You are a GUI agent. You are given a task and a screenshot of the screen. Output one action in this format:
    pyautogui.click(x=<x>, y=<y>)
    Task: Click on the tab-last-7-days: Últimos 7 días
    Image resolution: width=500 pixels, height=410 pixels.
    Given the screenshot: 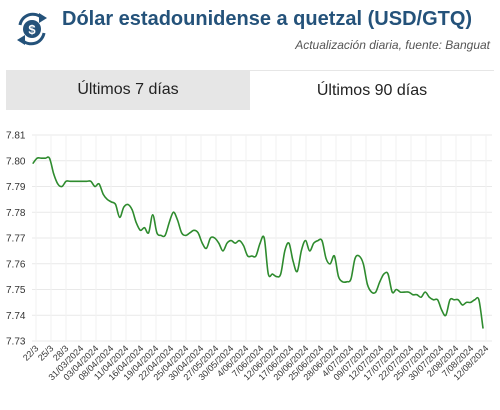 What is the action you would take?
    pyautogui.click(x=128, y=90)
    